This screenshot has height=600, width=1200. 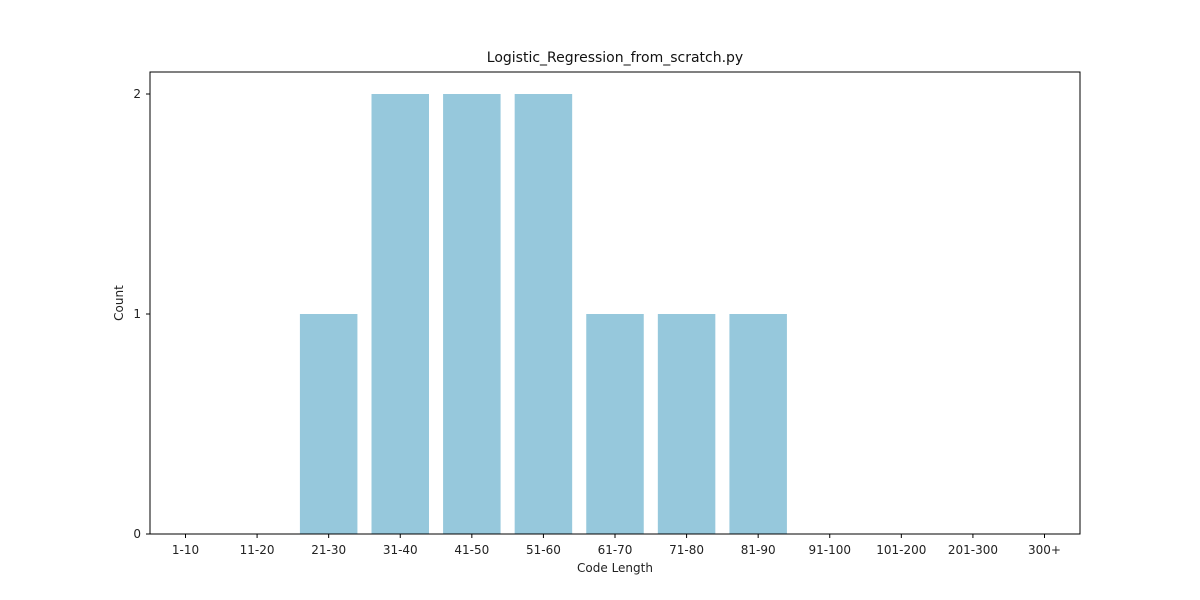 I want to click on x-tick-label: 101-200, so click(x=901, y=550).